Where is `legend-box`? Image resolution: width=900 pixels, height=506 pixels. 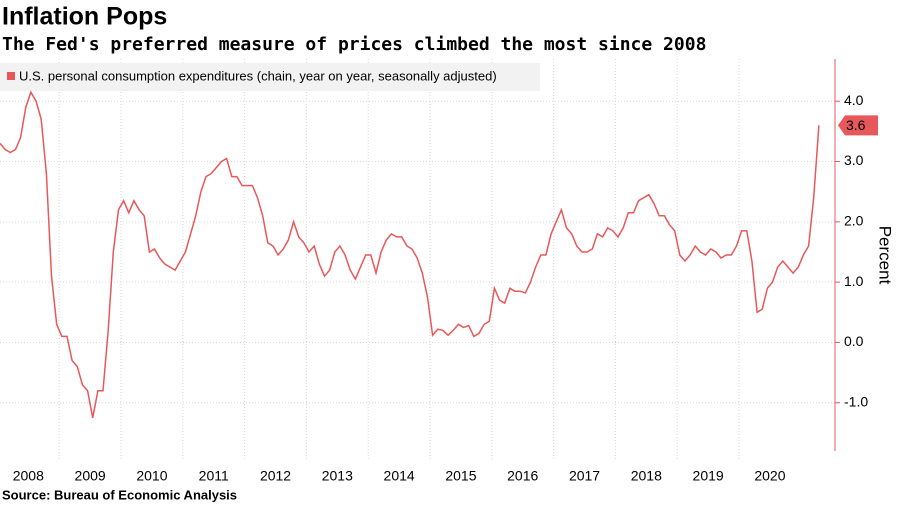 legend-box is located at coordinates (270, 77).